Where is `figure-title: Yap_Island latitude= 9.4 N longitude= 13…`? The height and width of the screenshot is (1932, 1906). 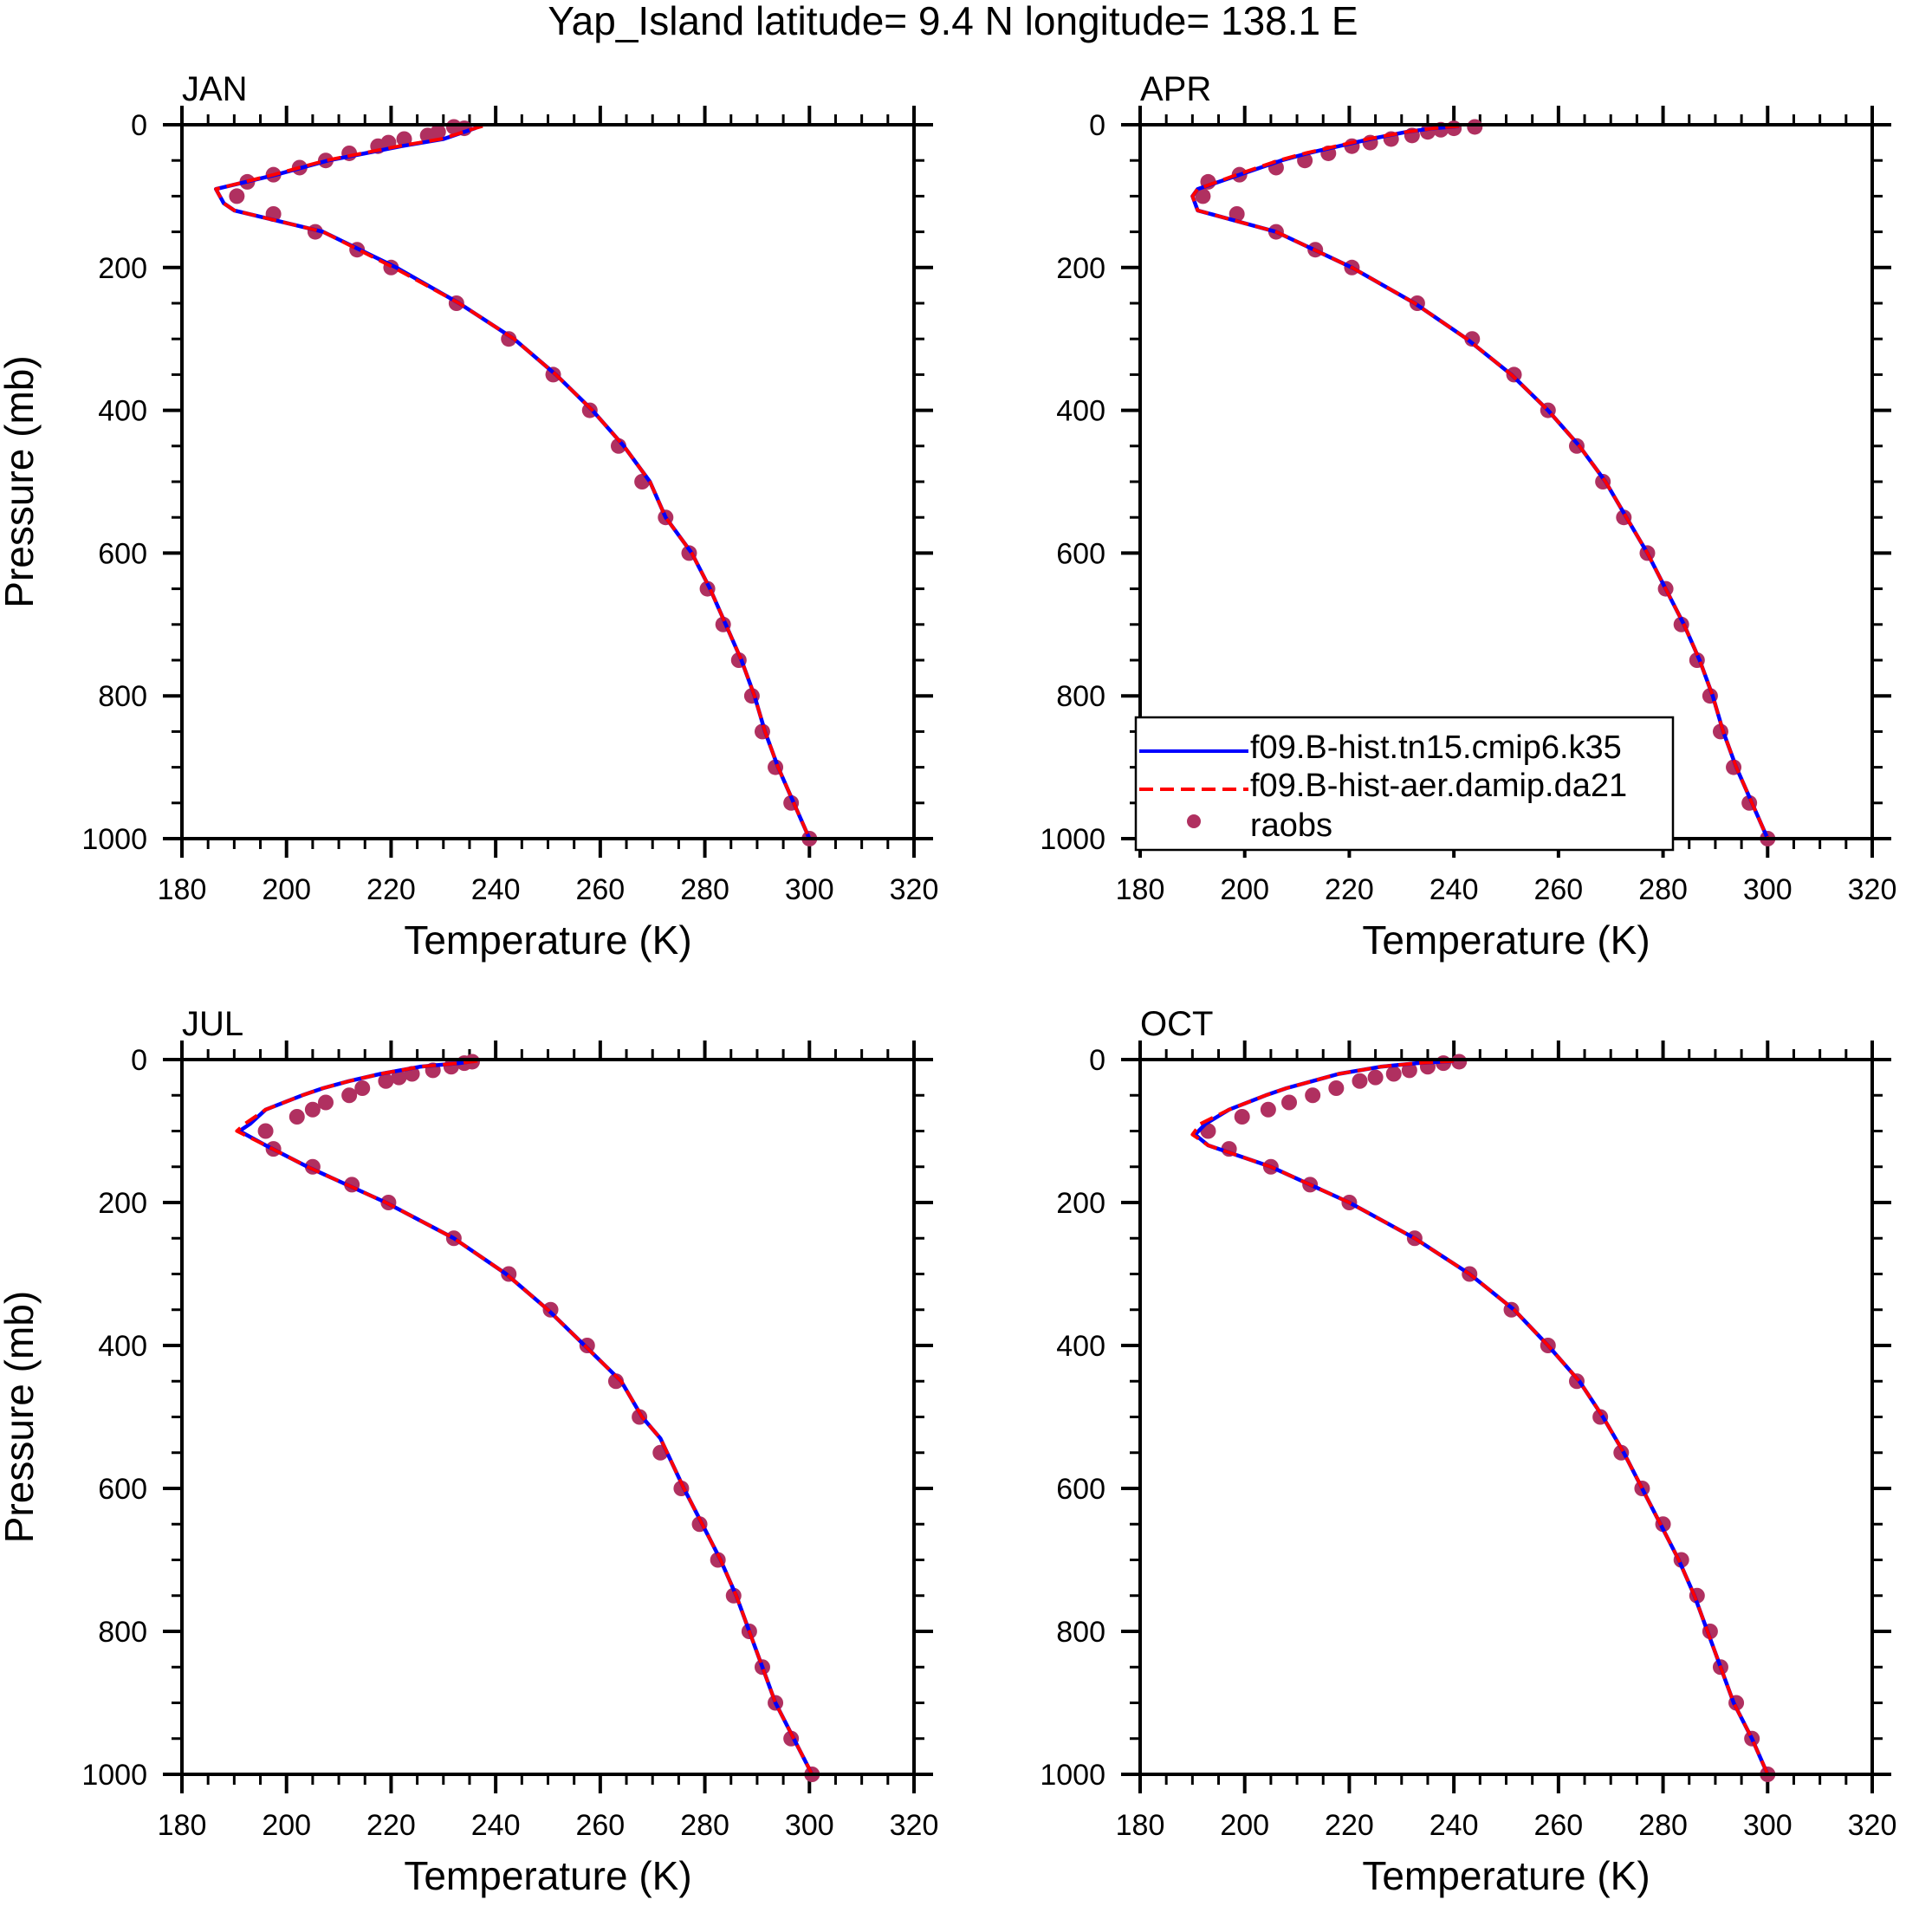
figure-title: Yap_Island latitude= 9.4 N longitude= 13… is located at coordinates (953, 22).